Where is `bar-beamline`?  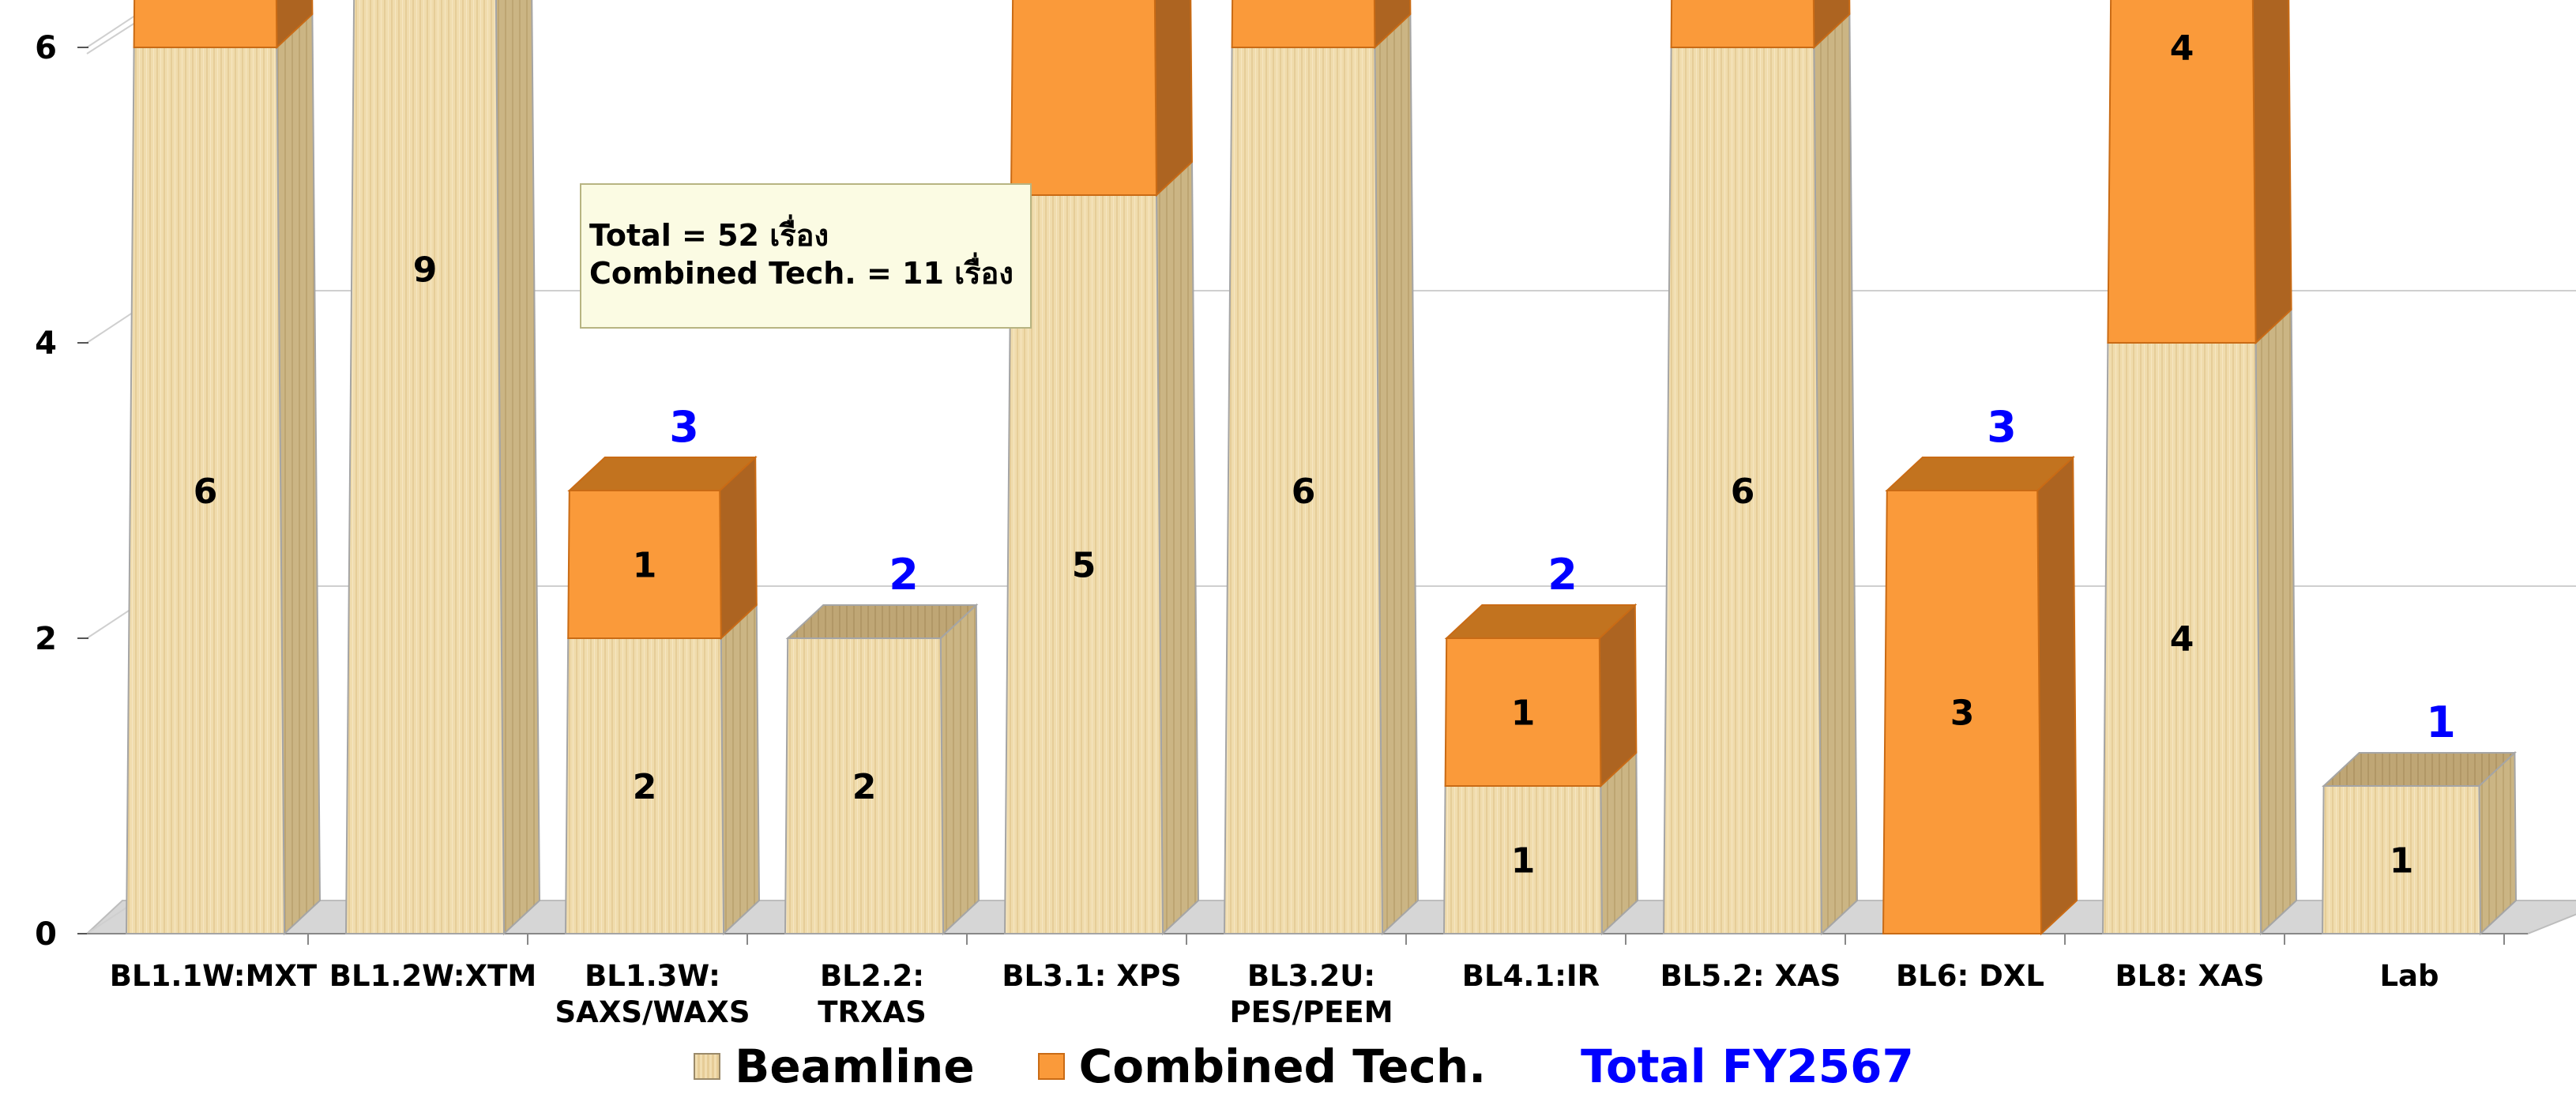
bar-beamline is located at coordinates (425, 467).